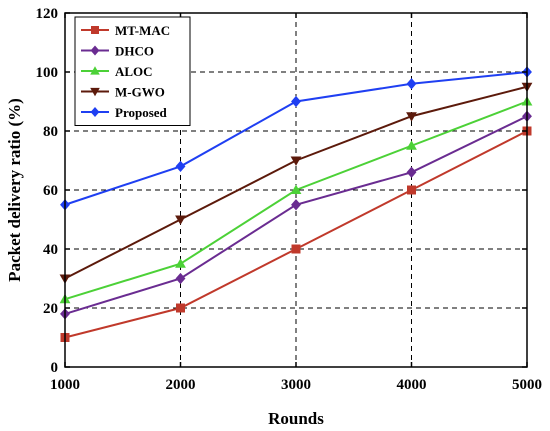 The image size is (550, 431). What do you see at coordinates (140, 92) in the screenshot?
I see `legend-label: M-GWO` at bounding box center [140, 92].